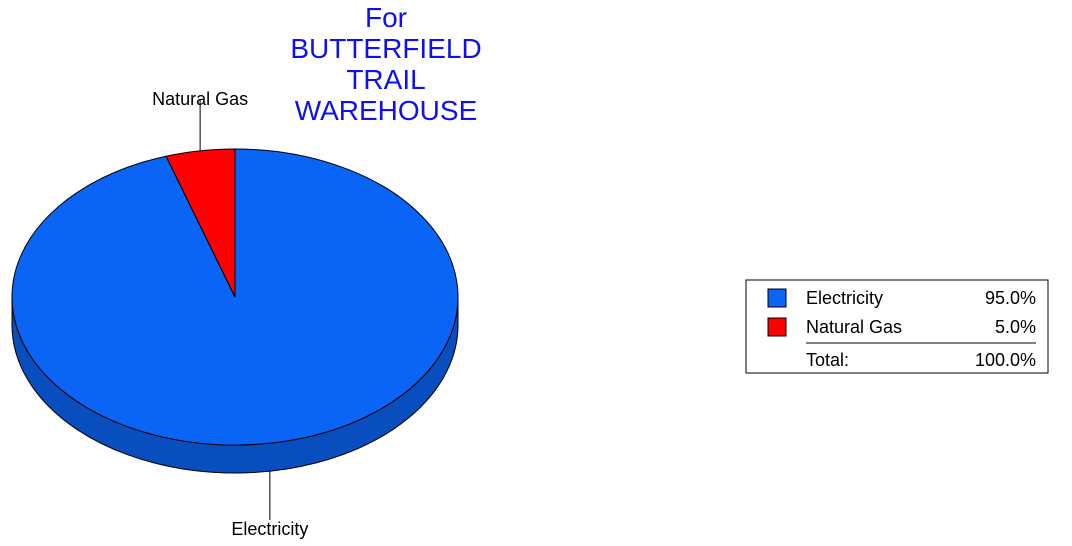 The width and height of the screenshot is (1072, 546). I want to click on slice-label: Electricity, so click(269, 529).